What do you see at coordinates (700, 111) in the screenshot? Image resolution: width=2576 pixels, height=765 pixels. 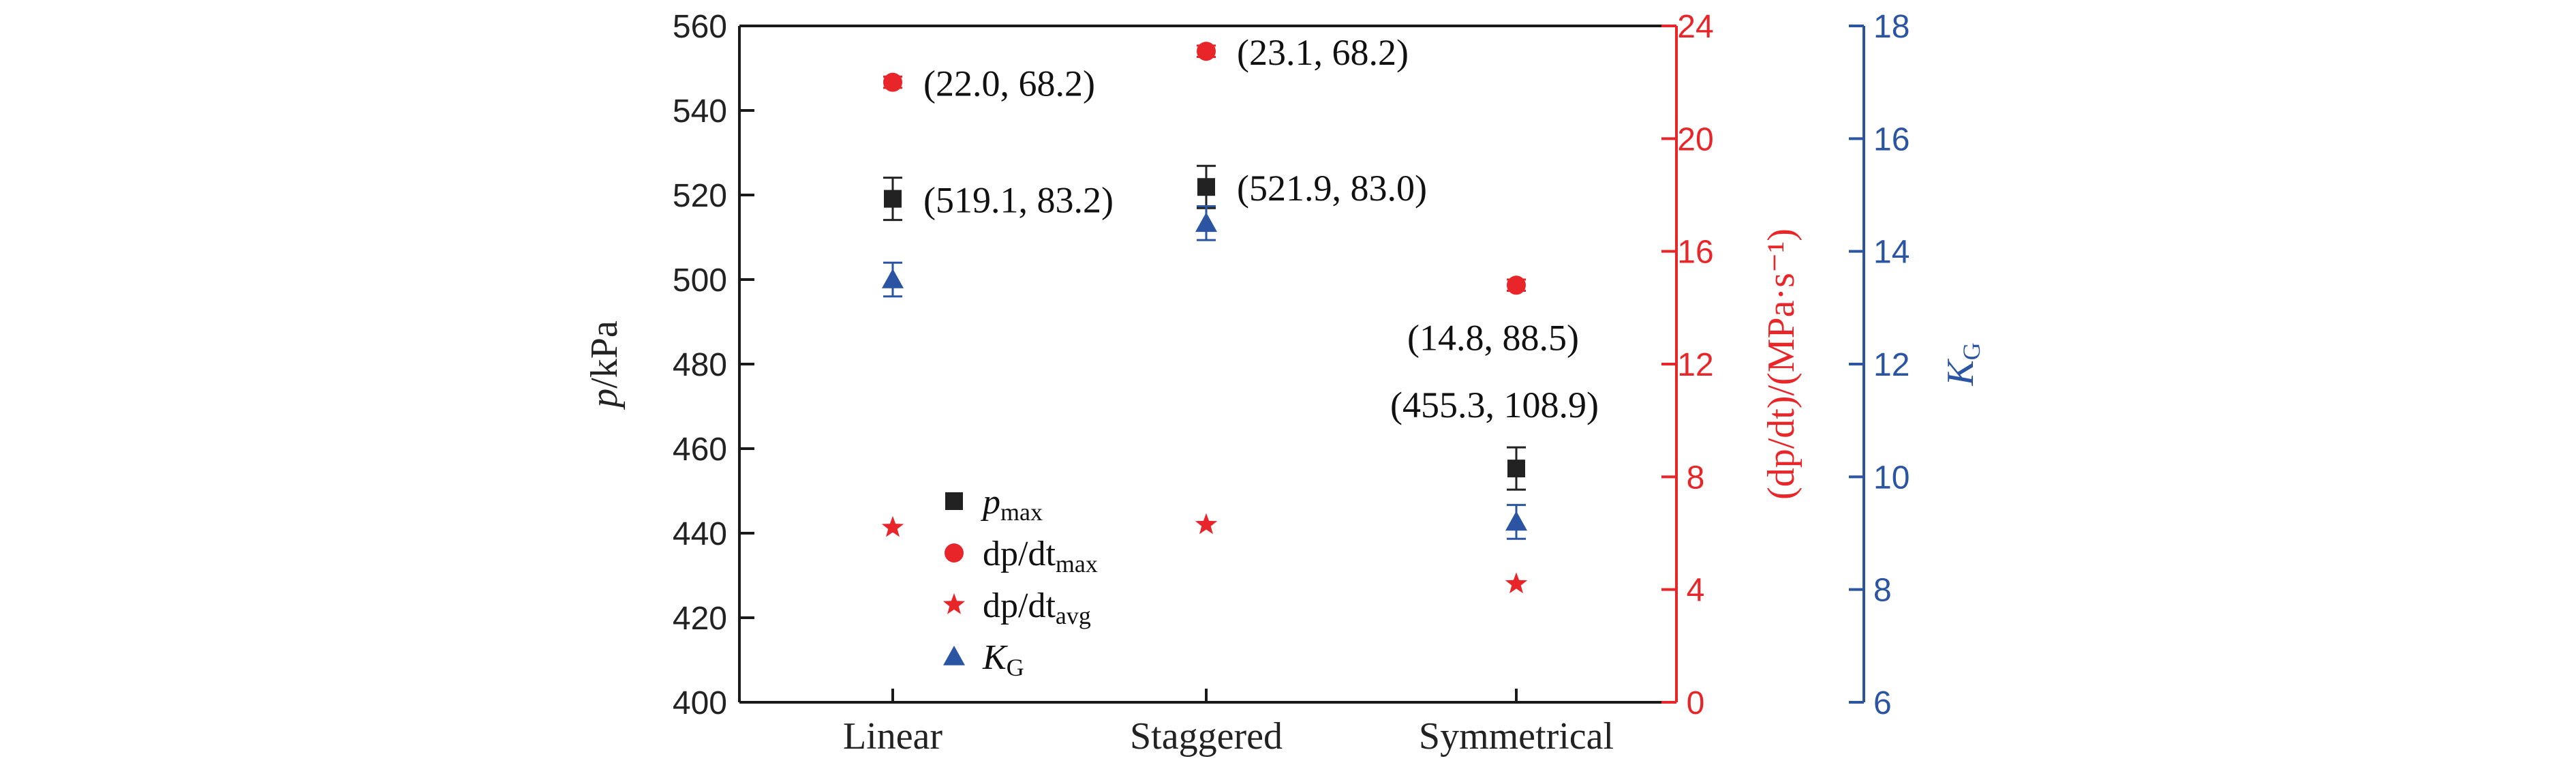 I see `left-tick-label: 540` at bounding box center [700, 111].